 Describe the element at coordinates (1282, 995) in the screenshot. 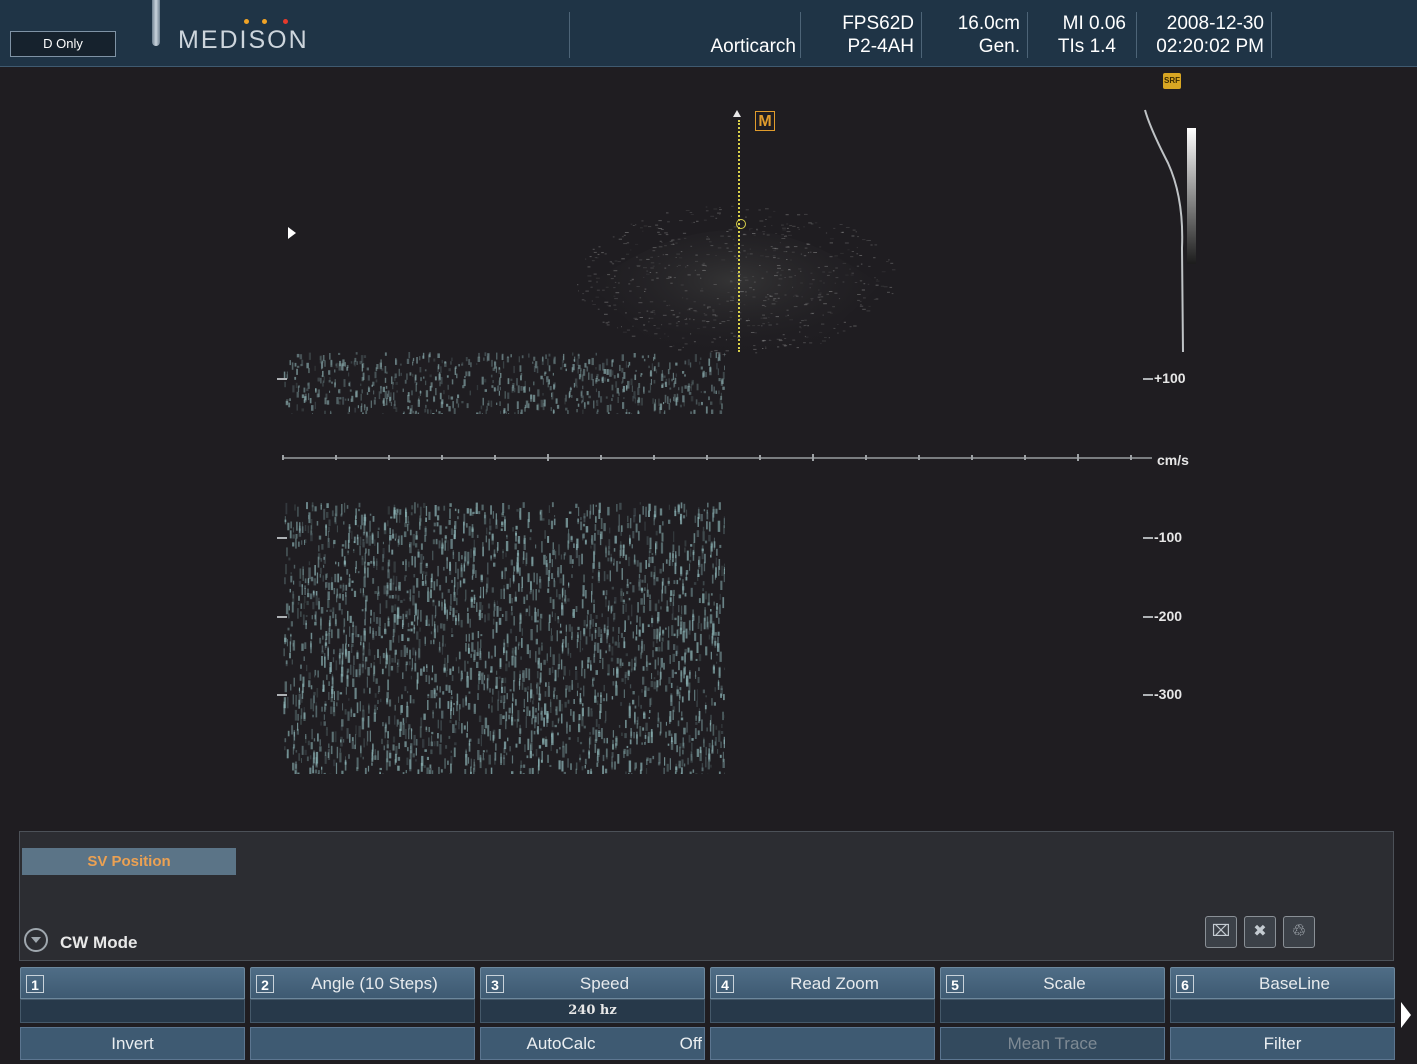

I see `softkey-baseline: 6 BaseLine` at that location.